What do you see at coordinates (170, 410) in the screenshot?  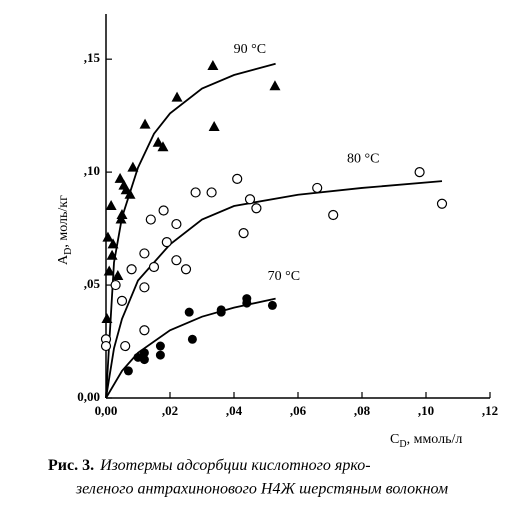 I see `x-tick-label: ,02` at bounding box center [170, 410].